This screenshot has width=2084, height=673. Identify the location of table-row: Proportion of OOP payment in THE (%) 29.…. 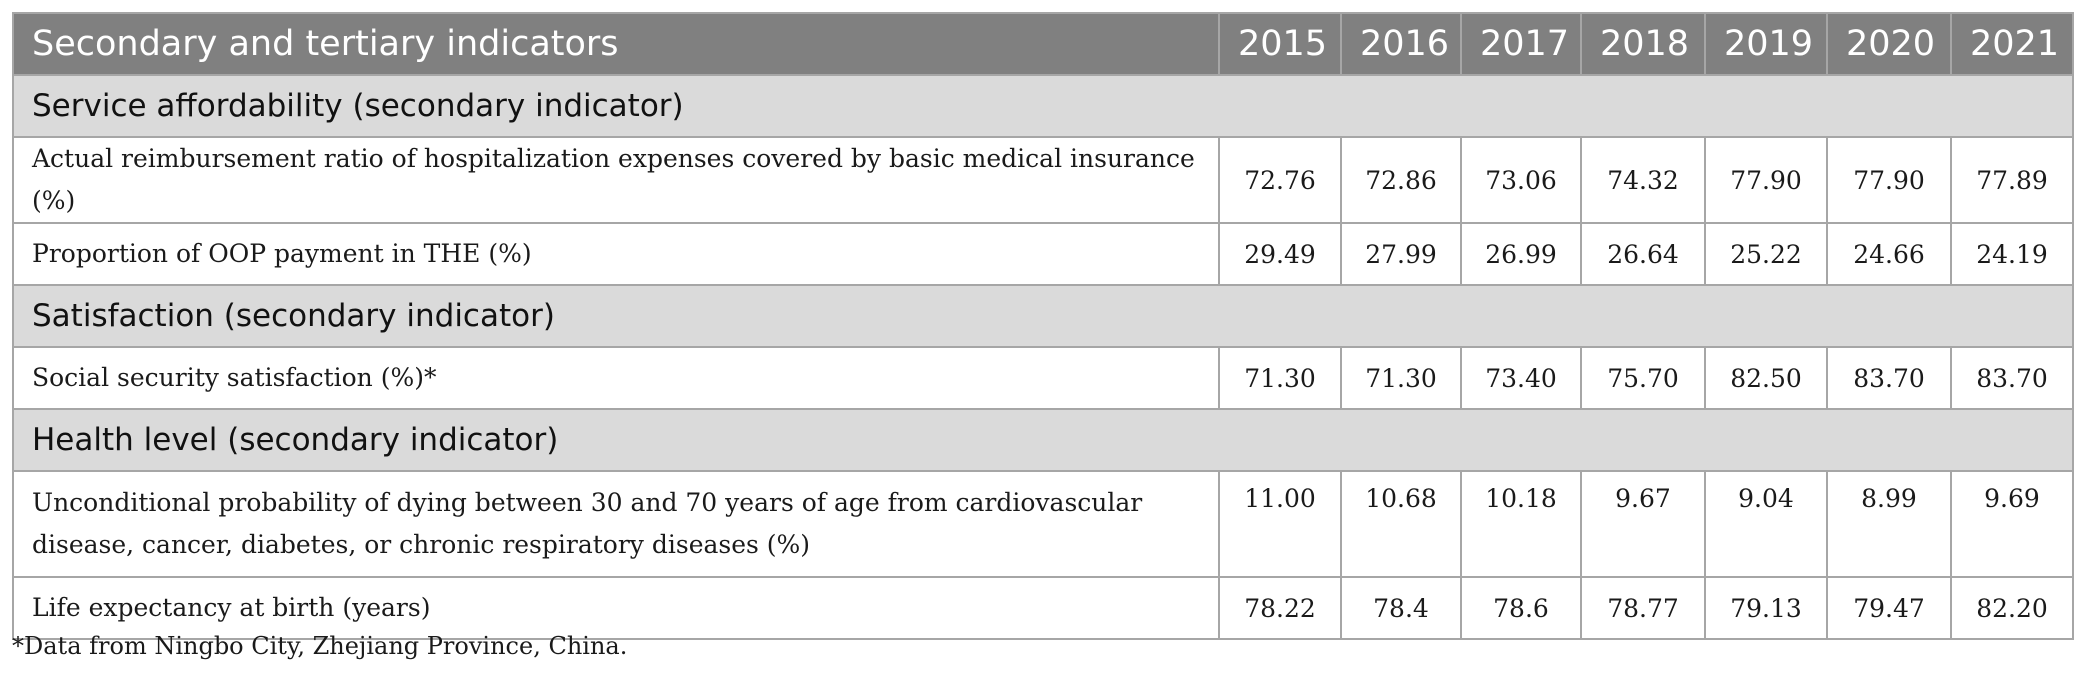
(1043, 254).